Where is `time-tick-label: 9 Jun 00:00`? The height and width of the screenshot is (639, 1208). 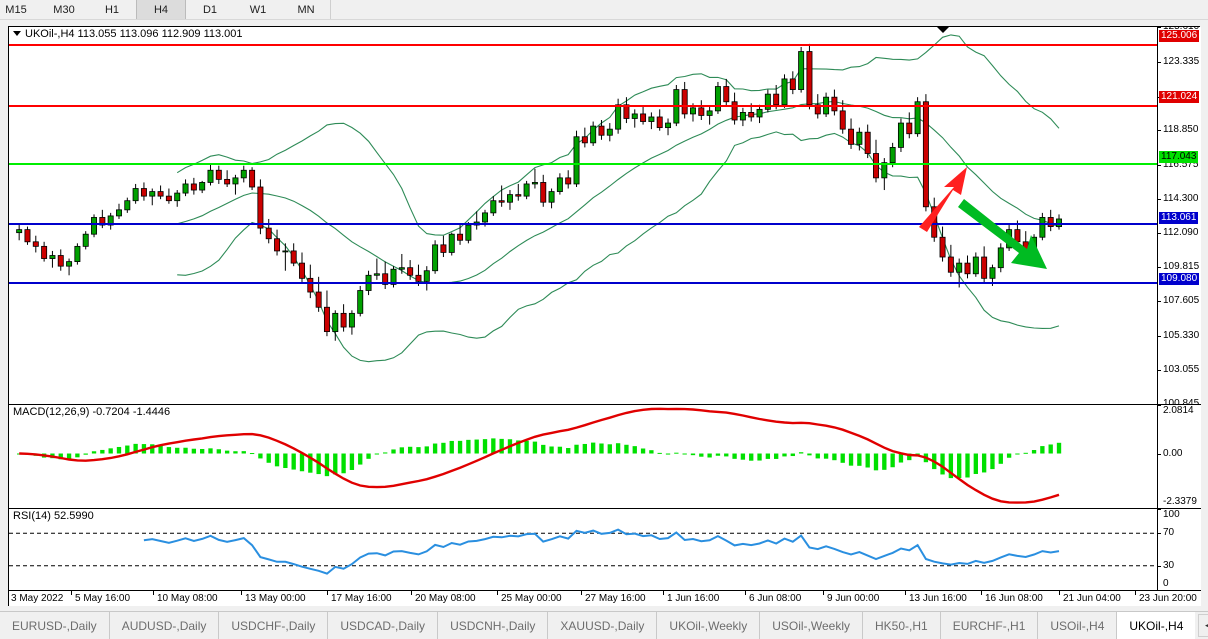
time-tick-label: 9 Jun 00:00 is located at coordinates (853, 598).